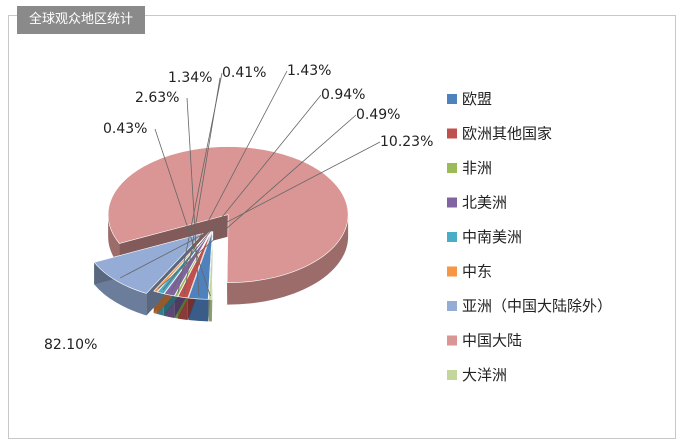 This screenshot has width=683, height=445. I want to click on legend-label-4: 中南美洲, so click(492, 237).